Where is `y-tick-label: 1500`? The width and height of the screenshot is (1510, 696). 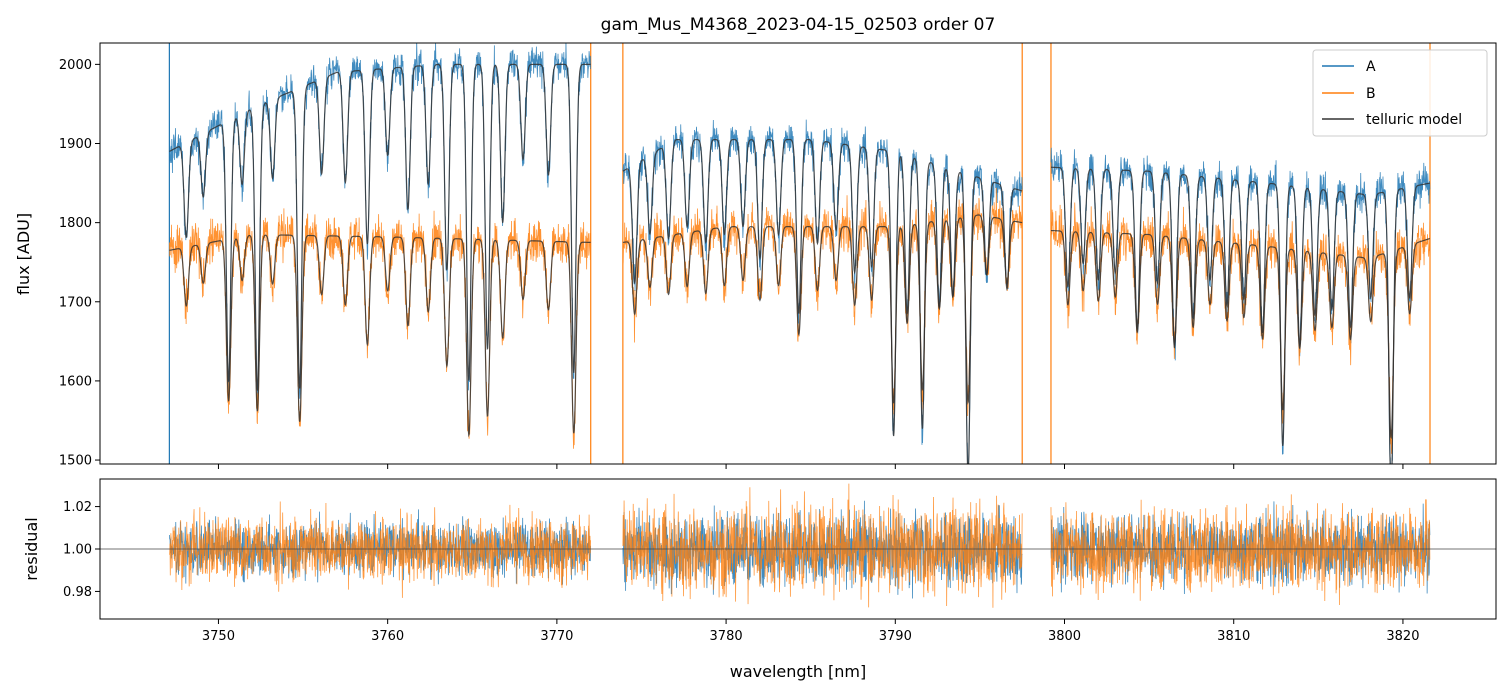 y-tick-label: 1500 is located at coordinates (75, 461).